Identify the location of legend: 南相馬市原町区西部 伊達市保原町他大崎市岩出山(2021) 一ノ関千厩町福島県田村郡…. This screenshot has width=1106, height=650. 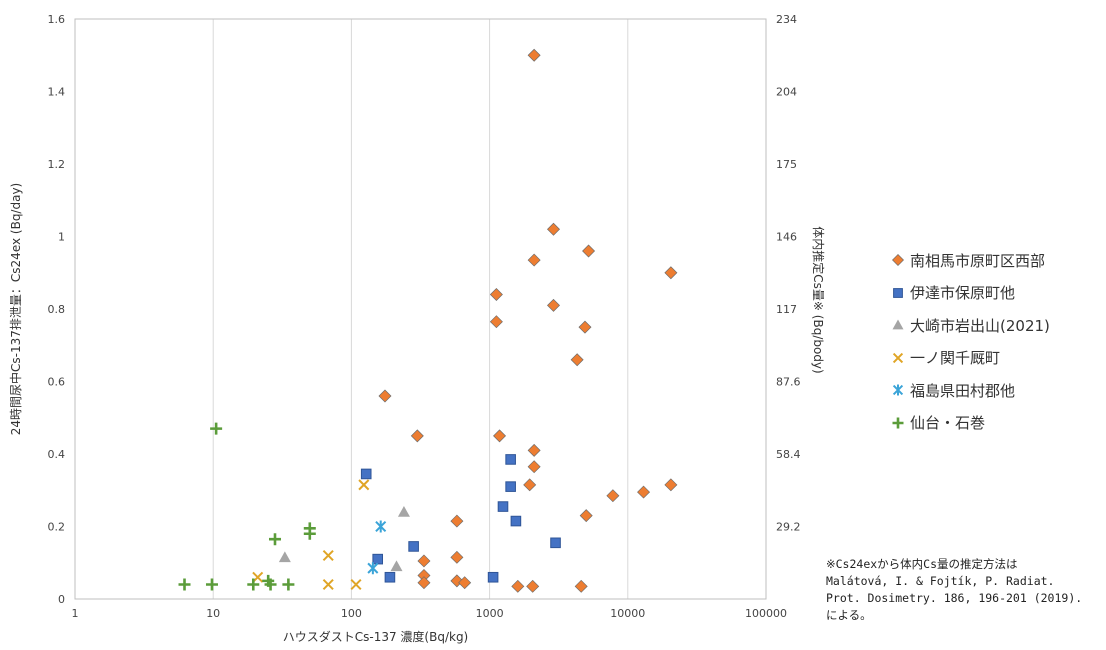
(995, 341).